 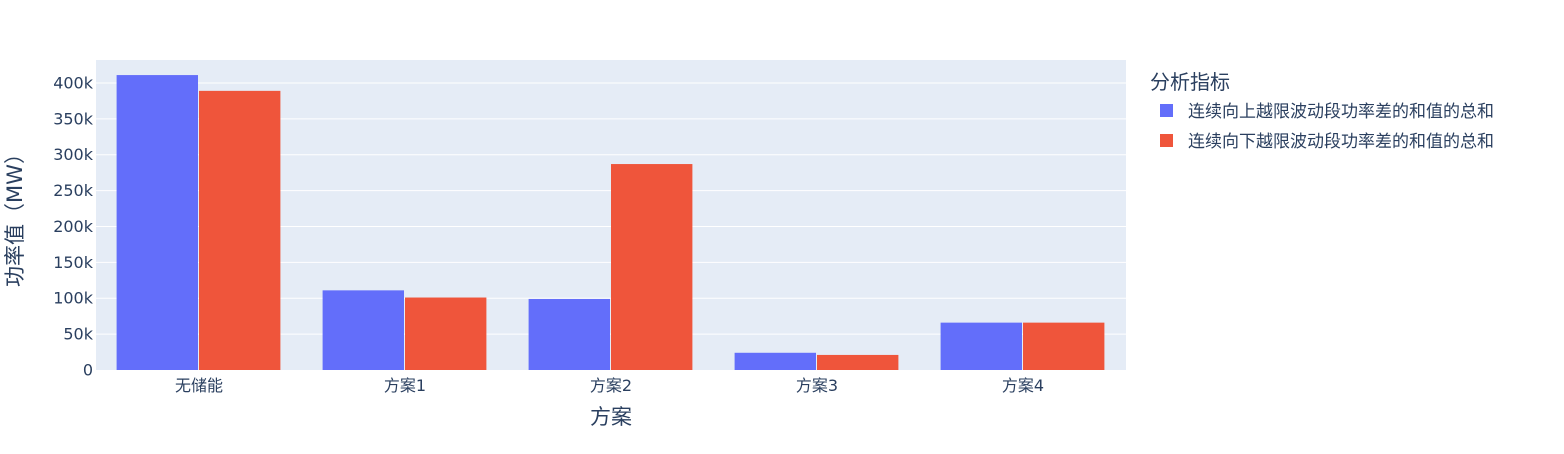 What do you see at coordinates (1190, 82) in the screenshot?
I see `legend-title: 分析指标` at bounding box center [1190, 82].